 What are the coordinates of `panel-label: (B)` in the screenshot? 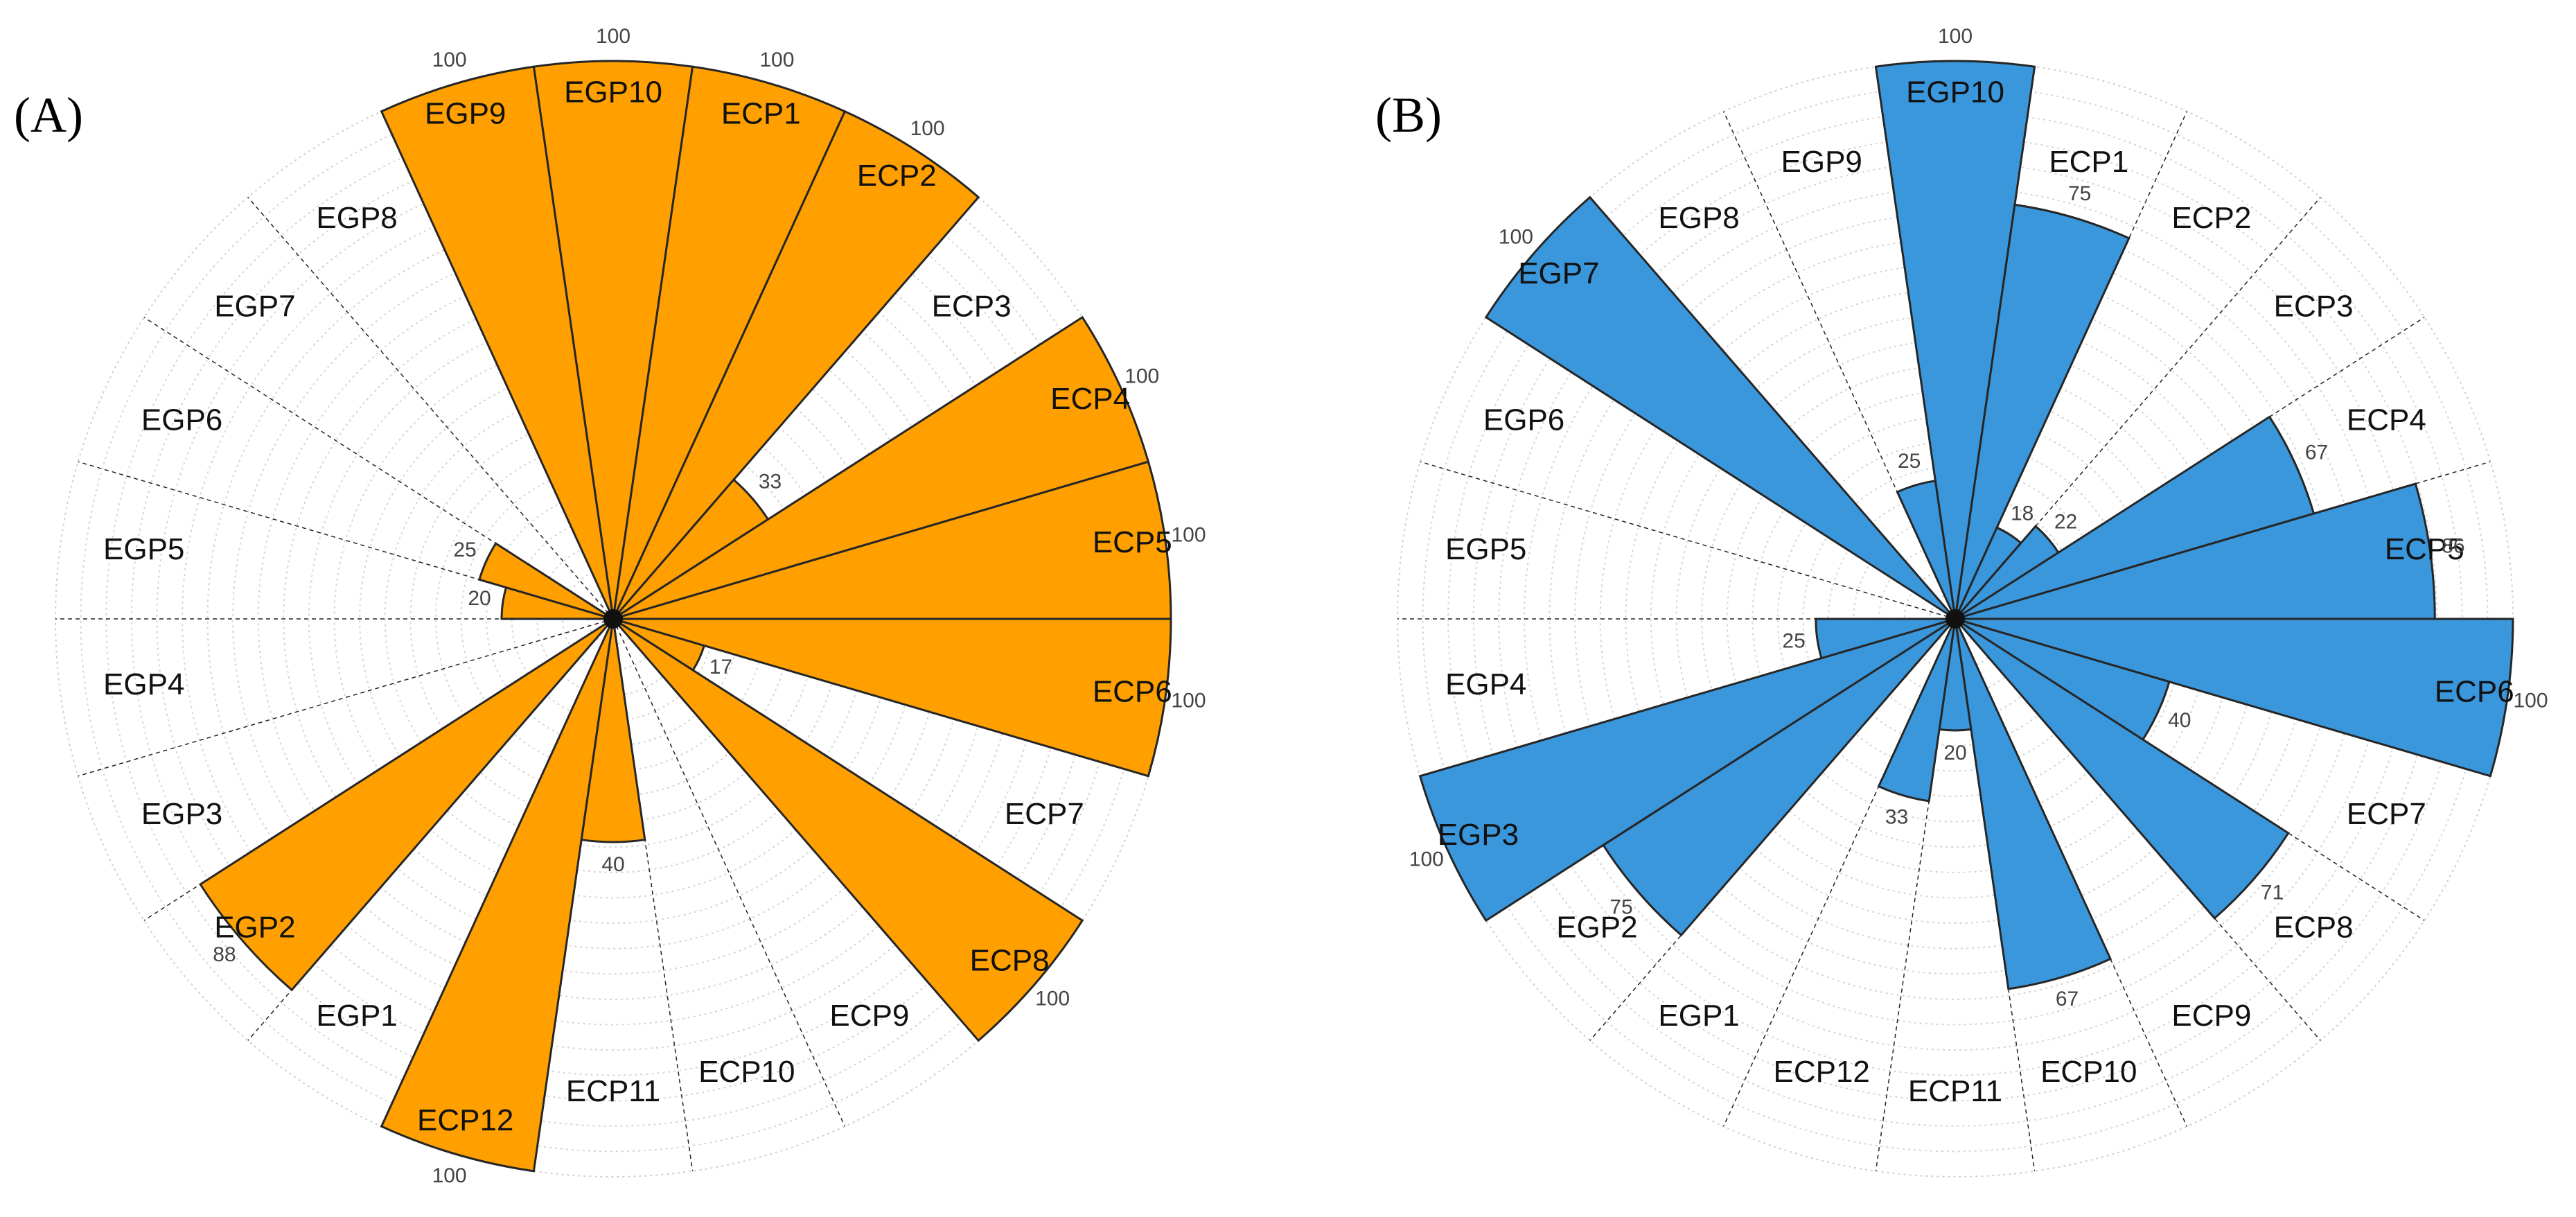 It's located at (1408, 115).